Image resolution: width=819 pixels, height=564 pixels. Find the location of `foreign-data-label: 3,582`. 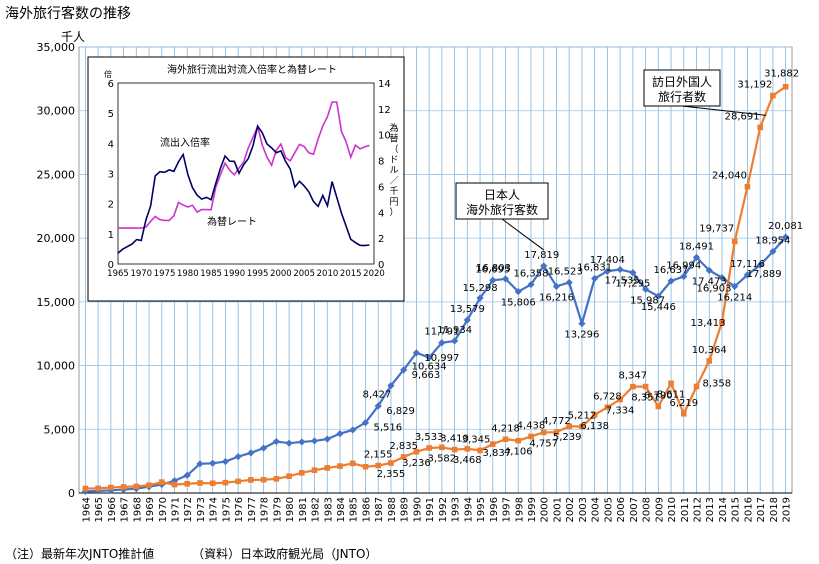

foreign-data-label: 3,582 is located at coordinates (442, 458).